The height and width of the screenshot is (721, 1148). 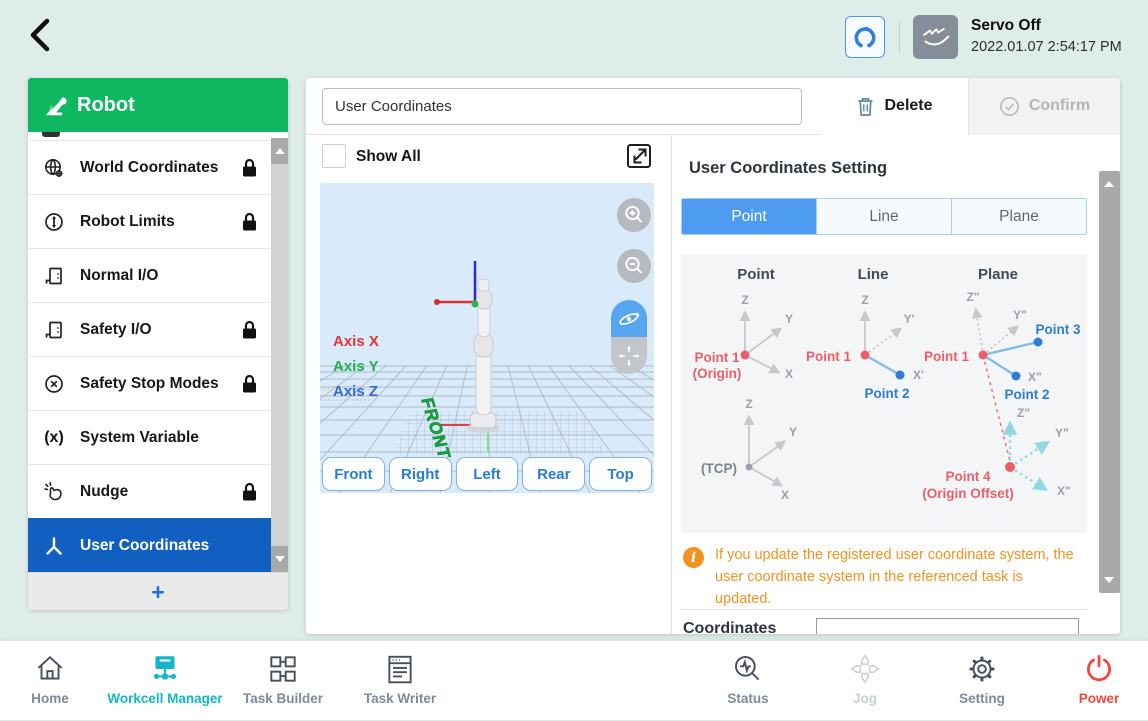 I want to click on stop-circle-icon, so click(x=54, y=384).